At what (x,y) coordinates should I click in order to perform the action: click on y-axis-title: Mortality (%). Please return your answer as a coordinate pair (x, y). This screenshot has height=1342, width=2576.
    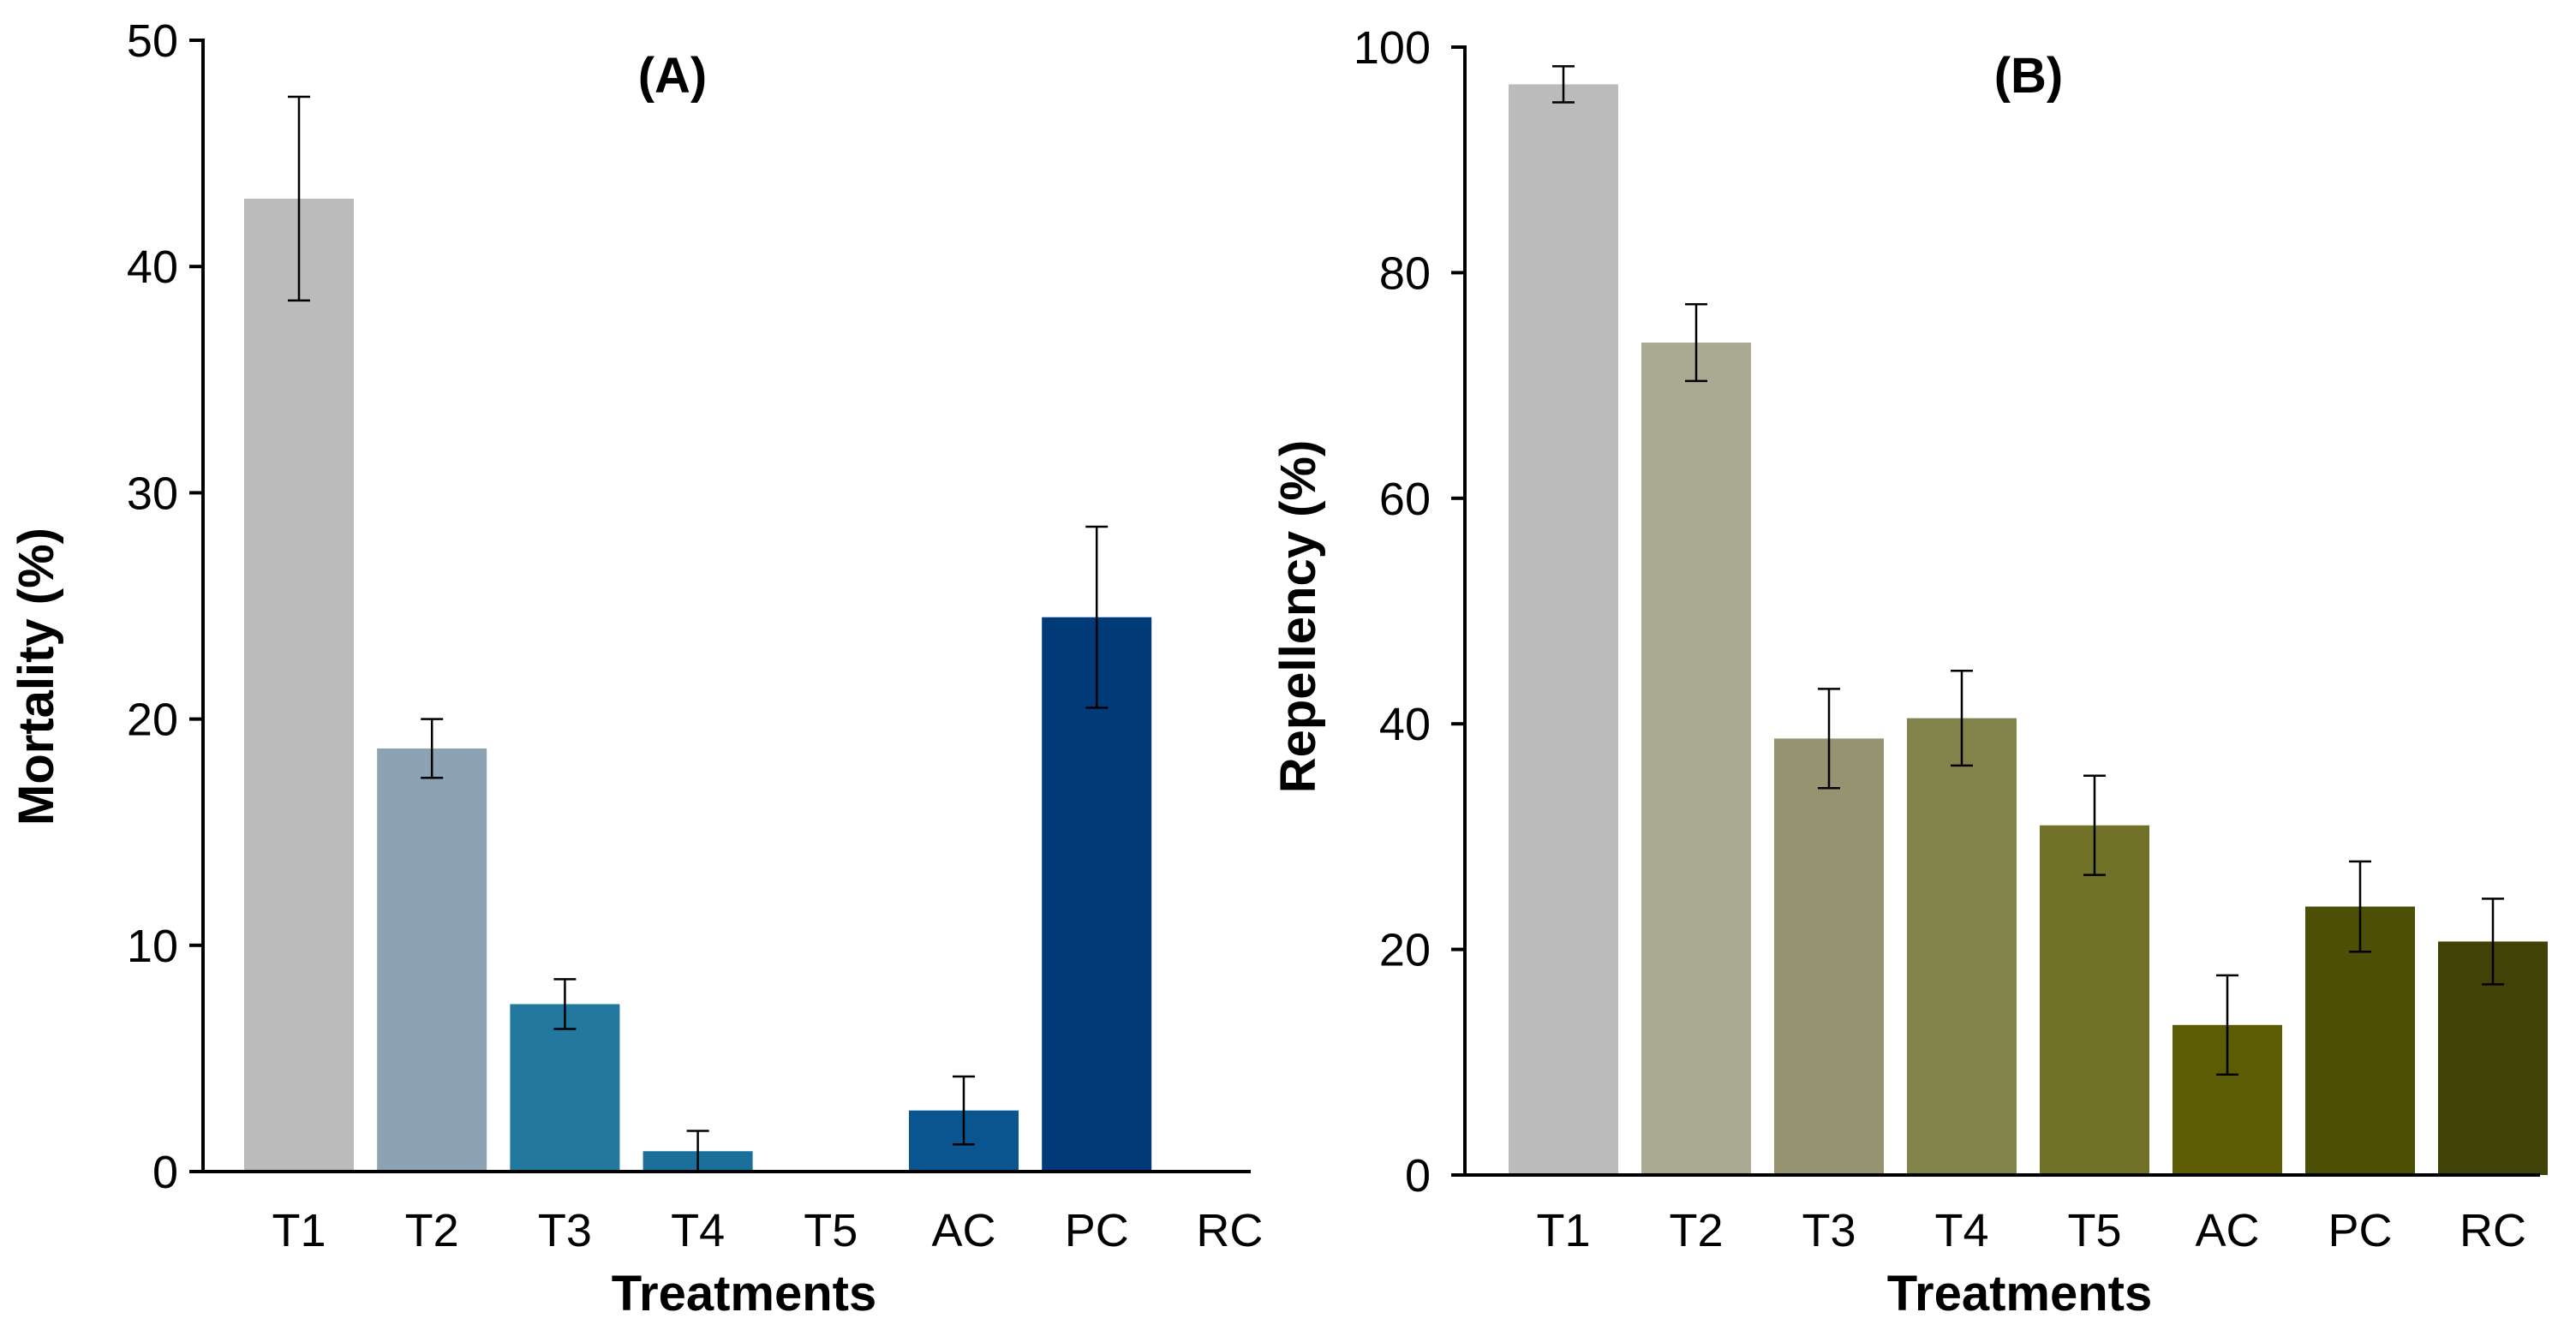
    Looking at the image, I should click on (37, 677).